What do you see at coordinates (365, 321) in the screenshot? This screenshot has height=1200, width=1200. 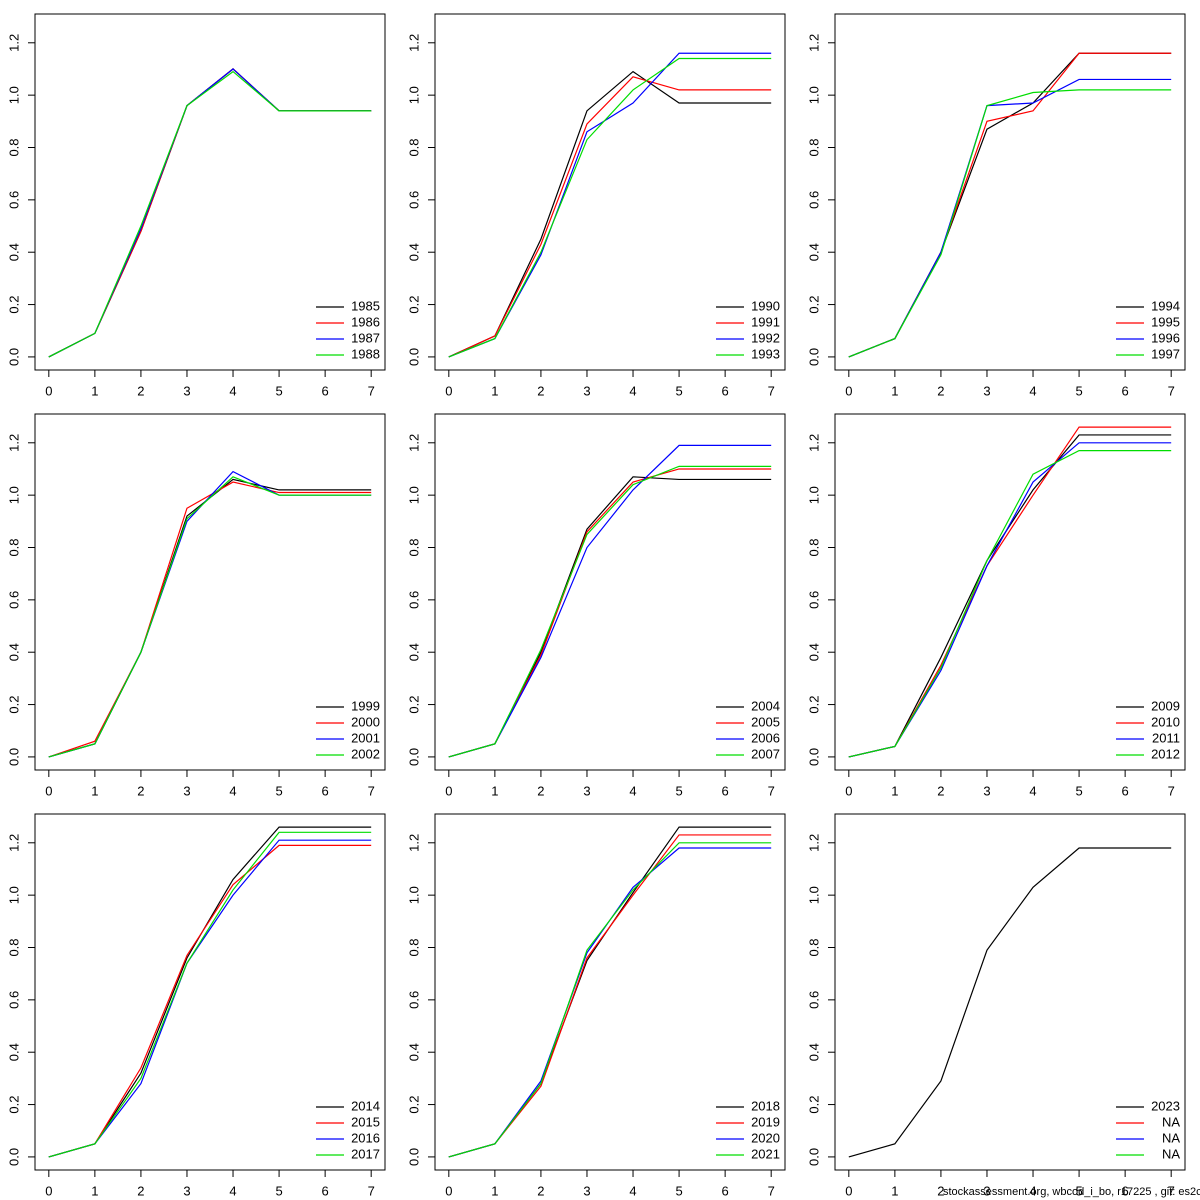 I see `legend-label: 1986` at bounding box center [365, 321].